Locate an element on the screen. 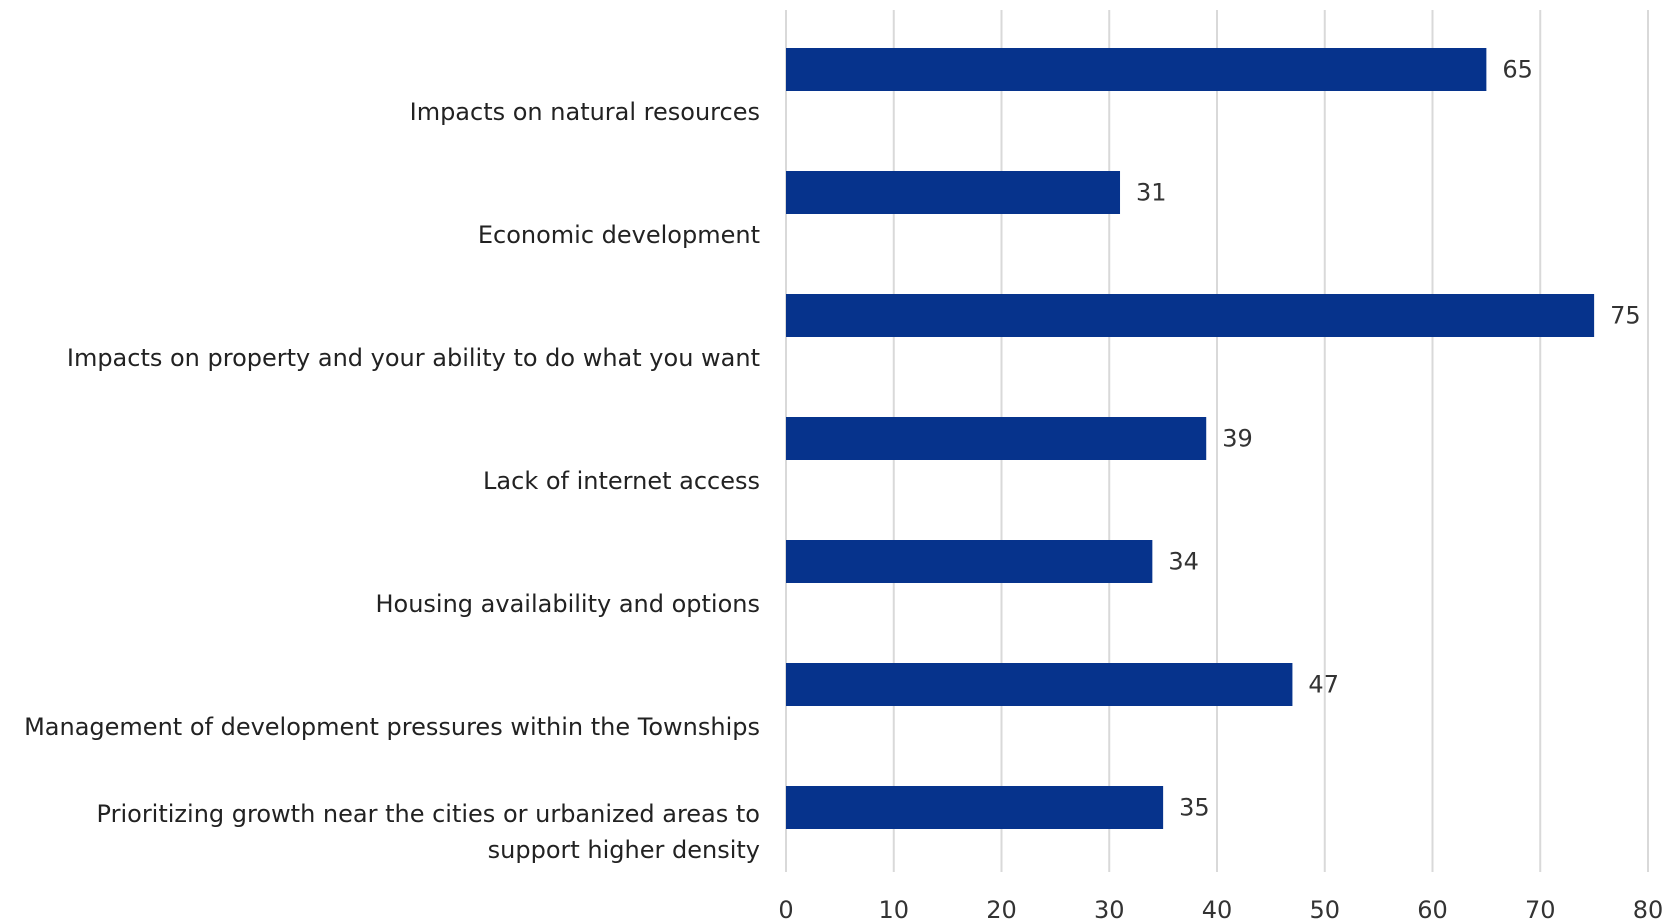  category-label: Lack of internet access is located at coordinates (621, 481).